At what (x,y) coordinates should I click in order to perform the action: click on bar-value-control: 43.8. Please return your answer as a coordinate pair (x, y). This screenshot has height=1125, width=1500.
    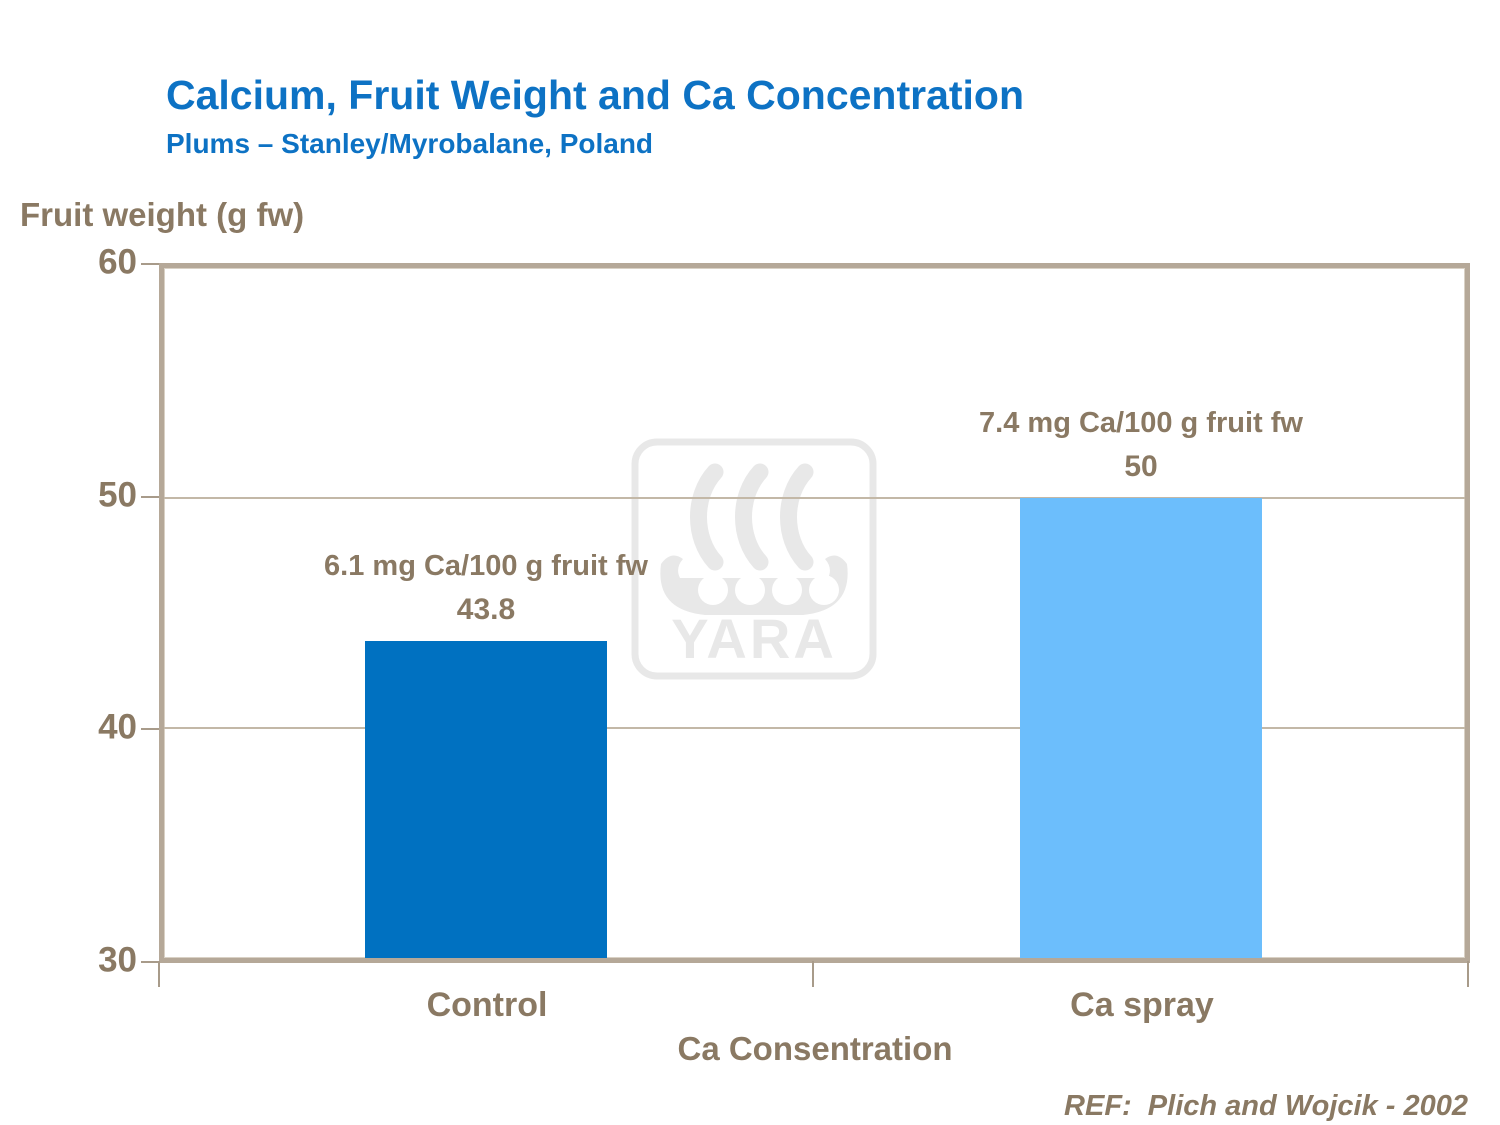
    Looking at the image, I should click on (486, 609).